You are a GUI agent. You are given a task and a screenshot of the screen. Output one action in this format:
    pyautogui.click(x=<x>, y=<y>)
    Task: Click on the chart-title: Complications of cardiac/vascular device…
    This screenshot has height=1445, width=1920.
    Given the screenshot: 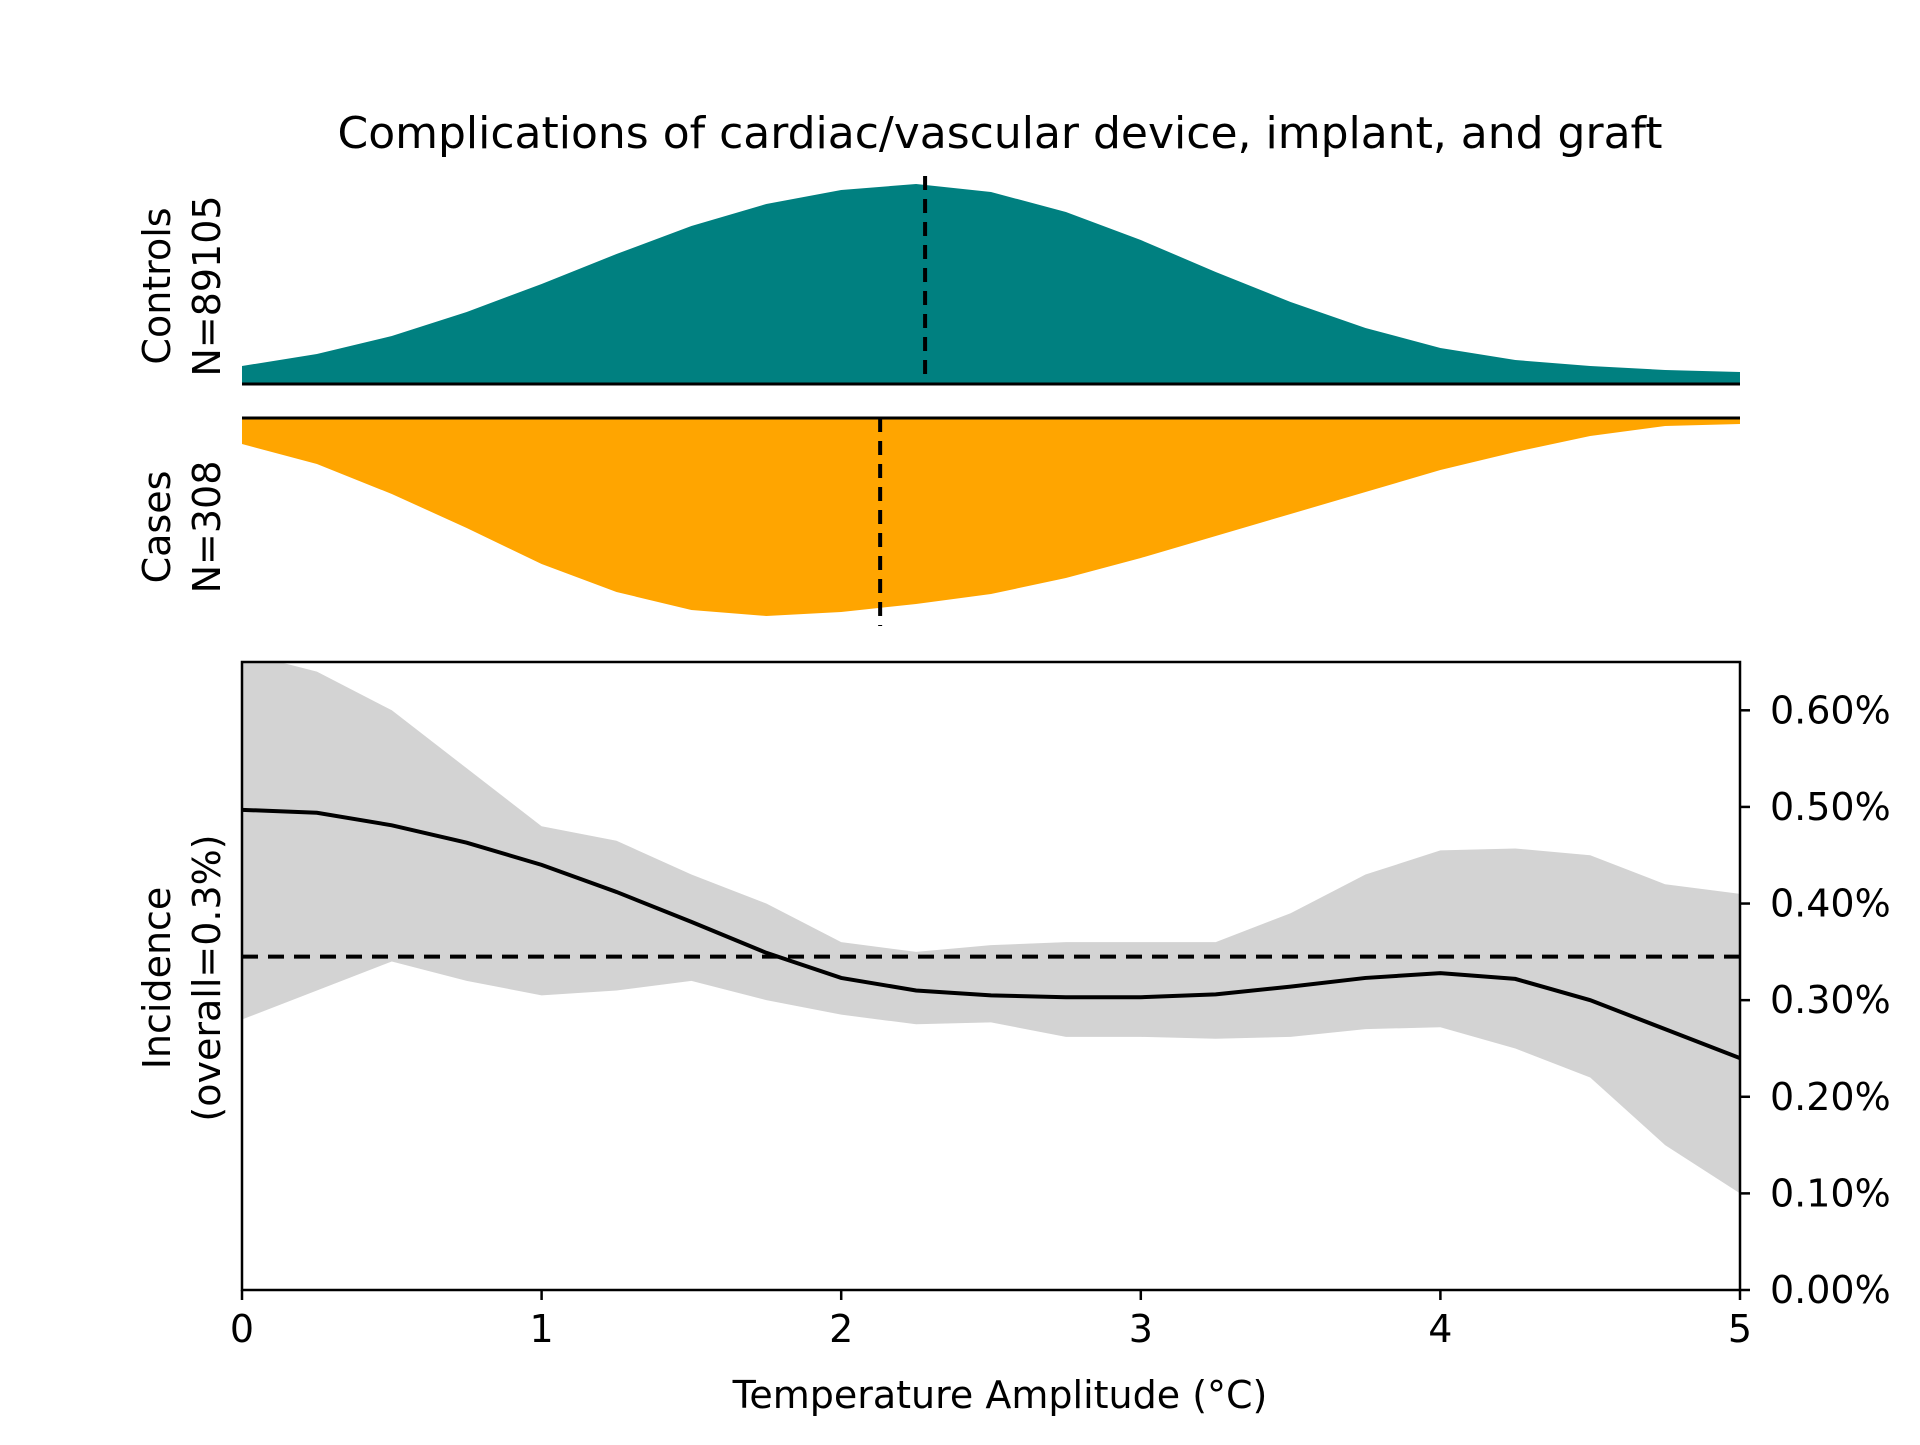 What is the action you would take?
    pyautogui.click(x=999, y=133)
    